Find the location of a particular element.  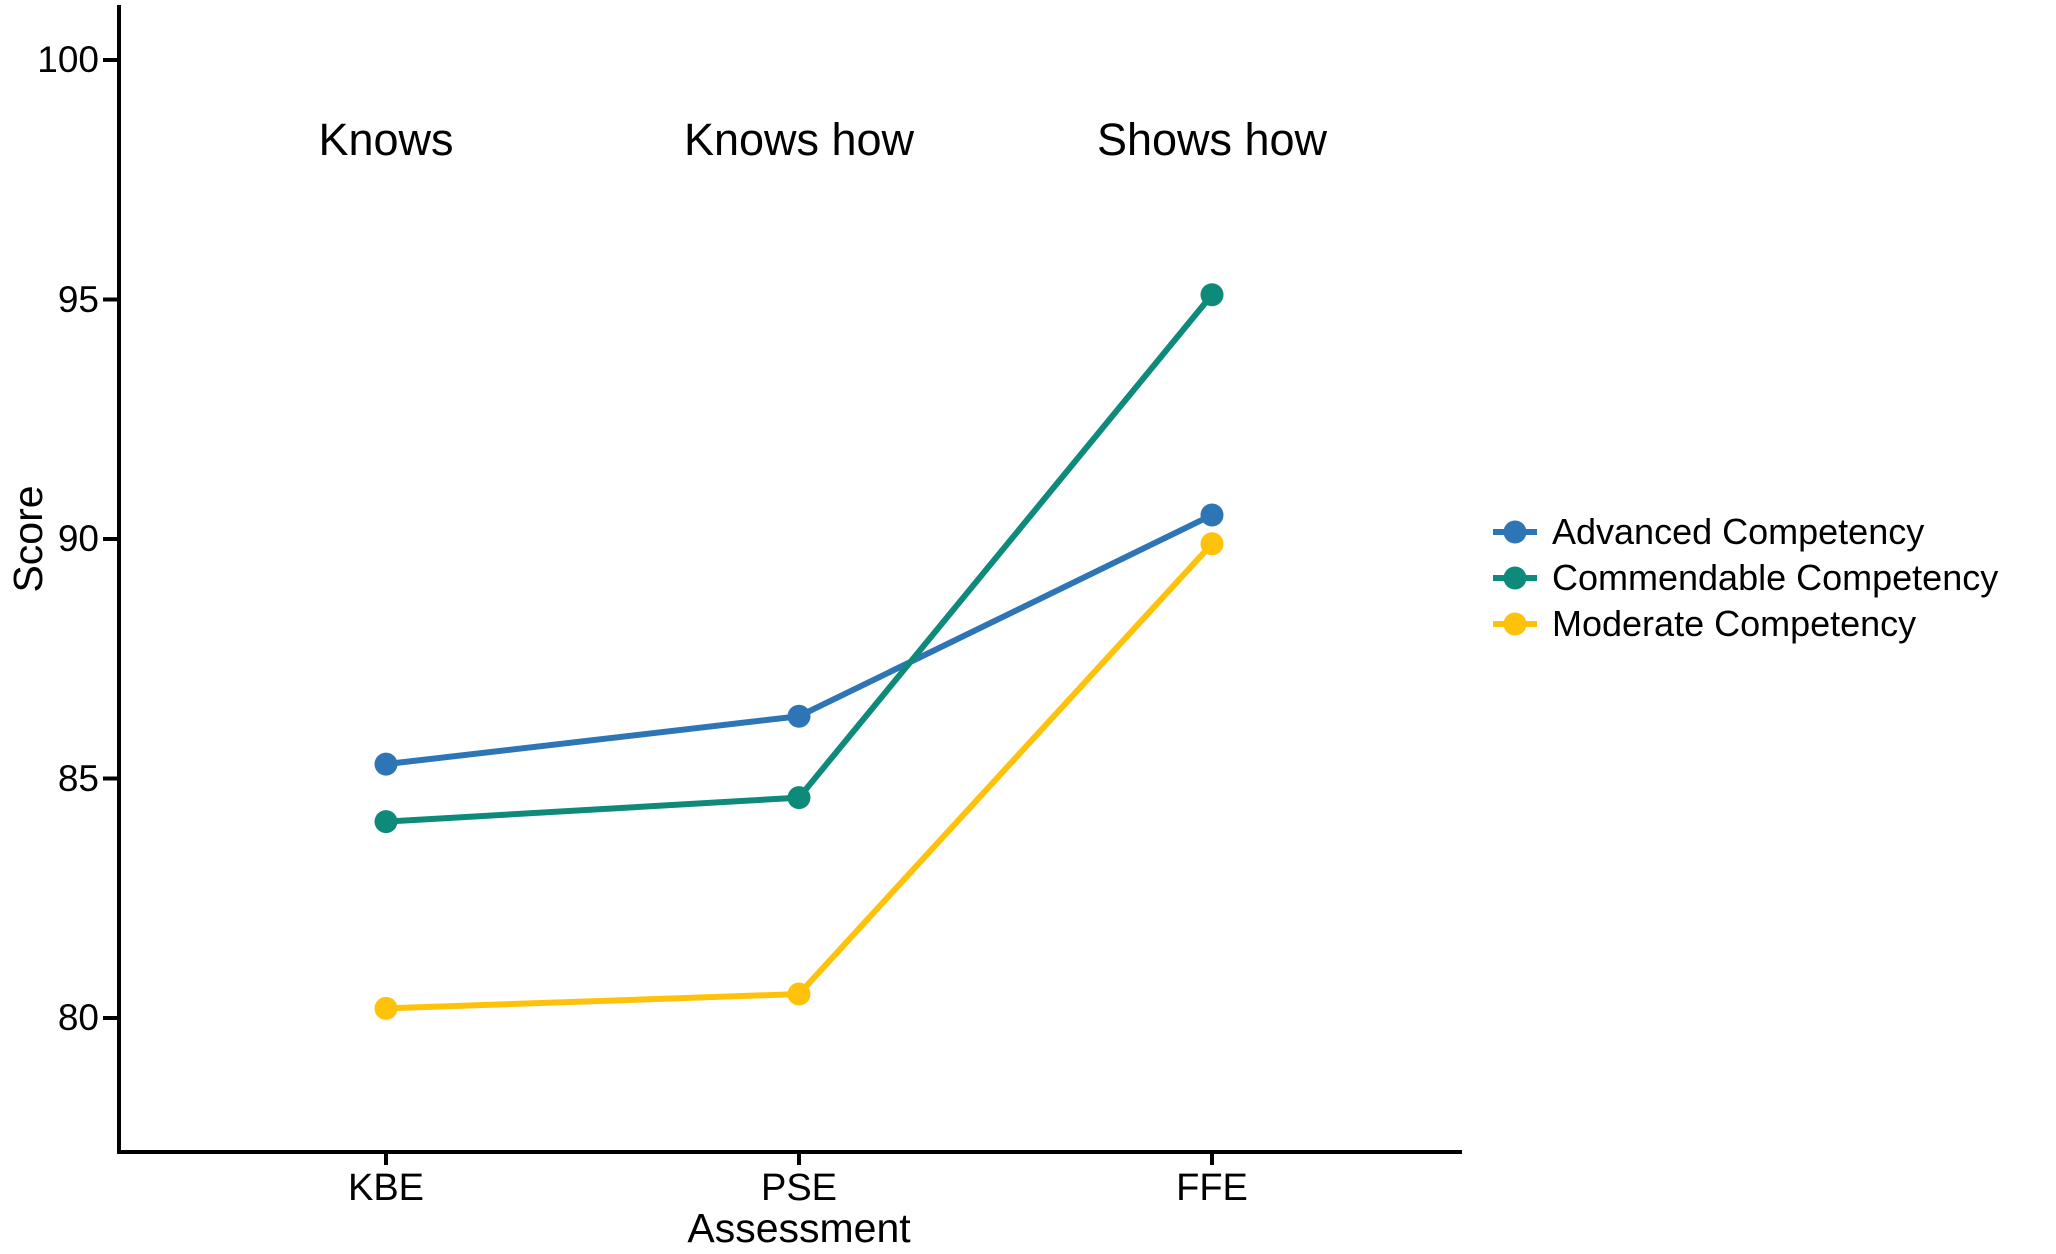

stage-annotation-shows-how: Shows how is located at coordinates (1212, 139).